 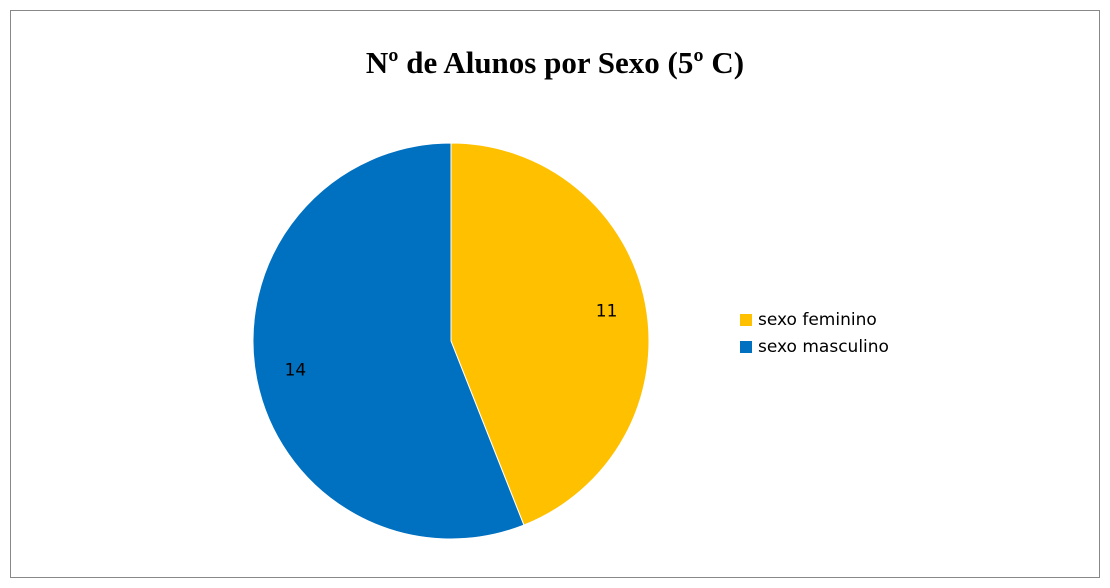 What do you see at coordinates (823, 347) in the screenshot?
I see `legend-label: sexo masculino` at bounding box center [823, 347].